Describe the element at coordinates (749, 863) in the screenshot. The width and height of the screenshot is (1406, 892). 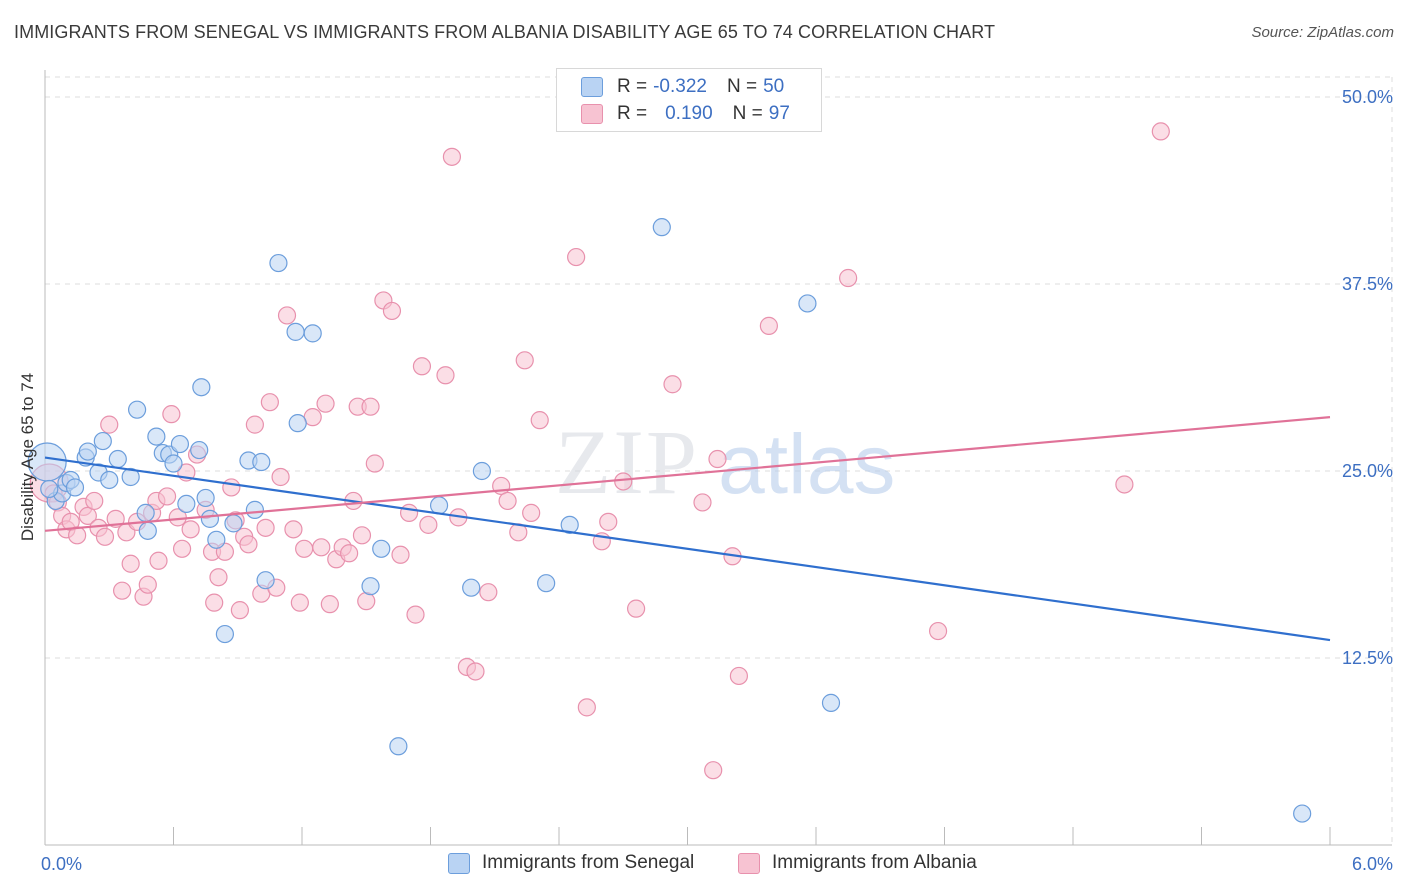
I see `bottom-albania-swatch` at that location.